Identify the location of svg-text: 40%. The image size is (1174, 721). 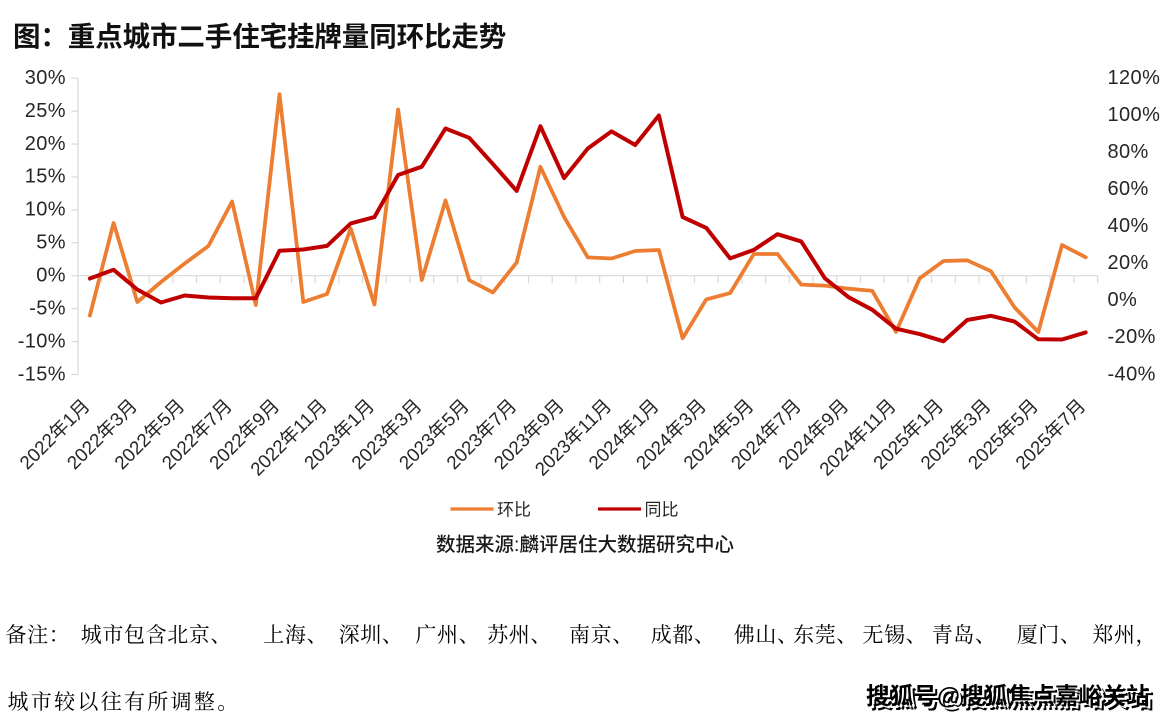
(1128, 226).